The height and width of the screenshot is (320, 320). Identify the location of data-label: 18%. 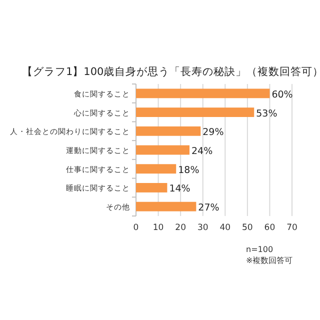
(189, 170).